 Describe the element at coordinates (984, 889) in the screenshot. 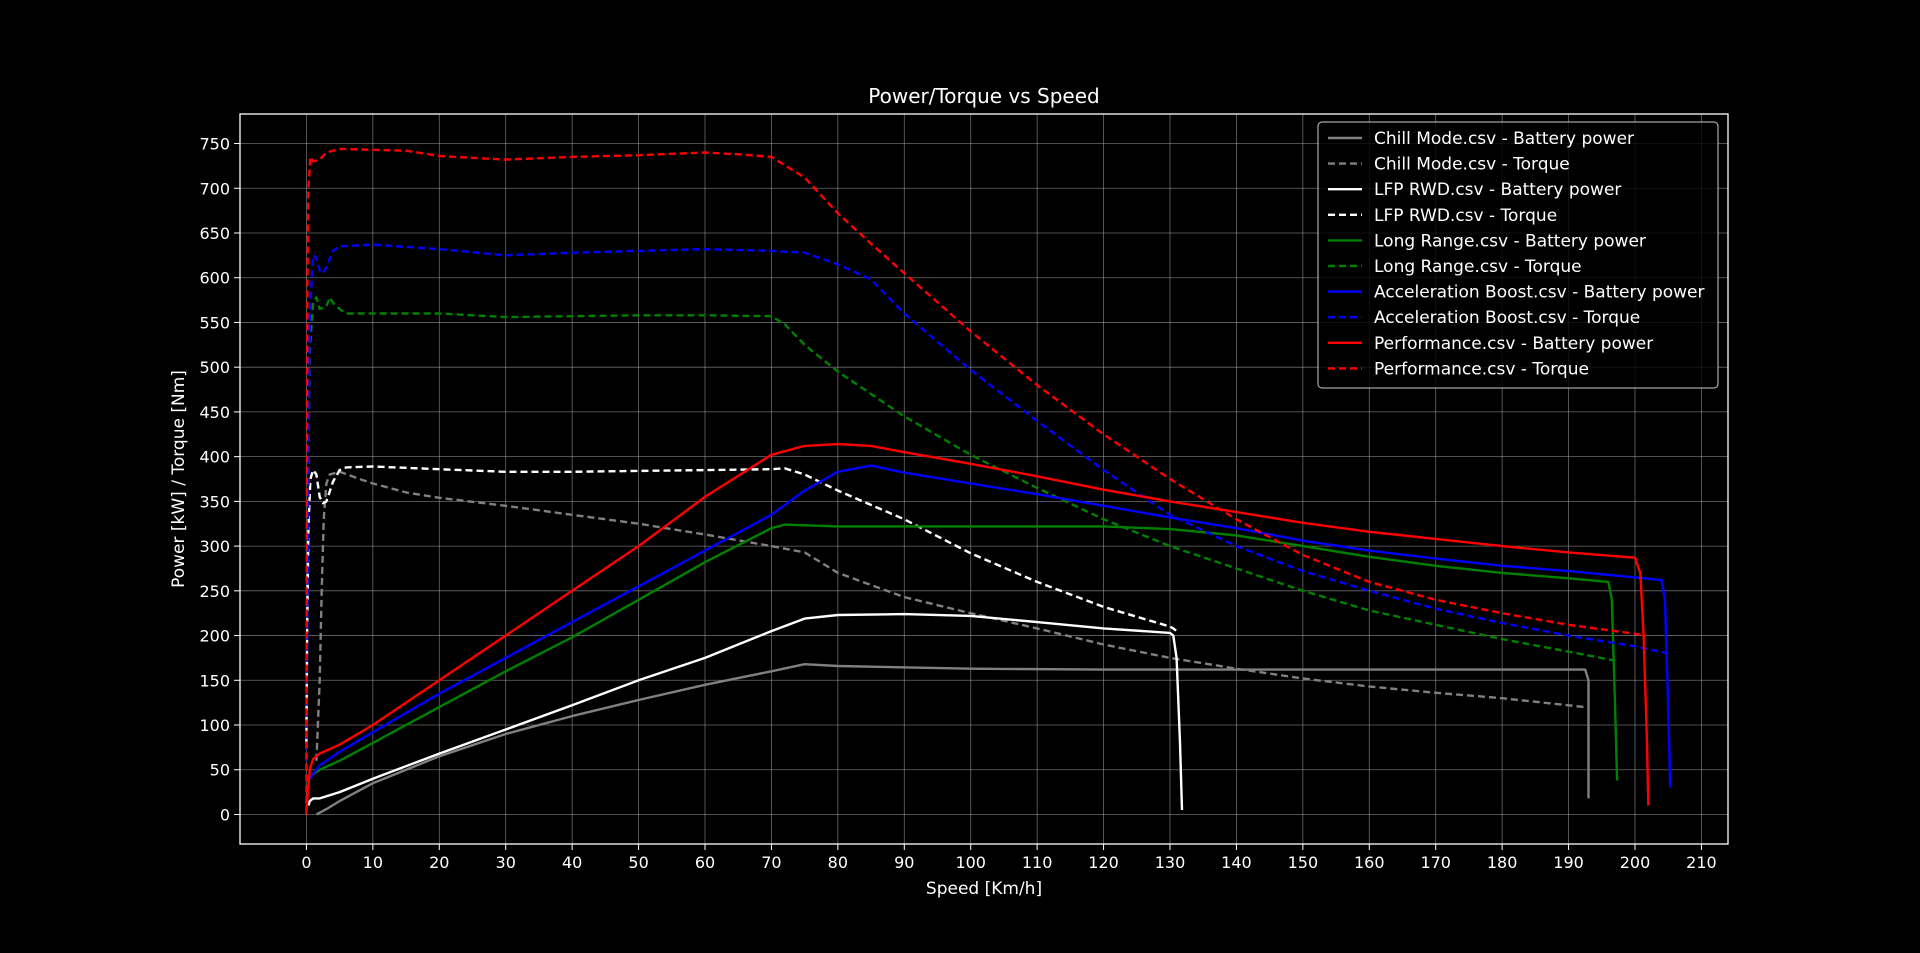

I see `x-axis-label: Speed [Km/h]` at that location.